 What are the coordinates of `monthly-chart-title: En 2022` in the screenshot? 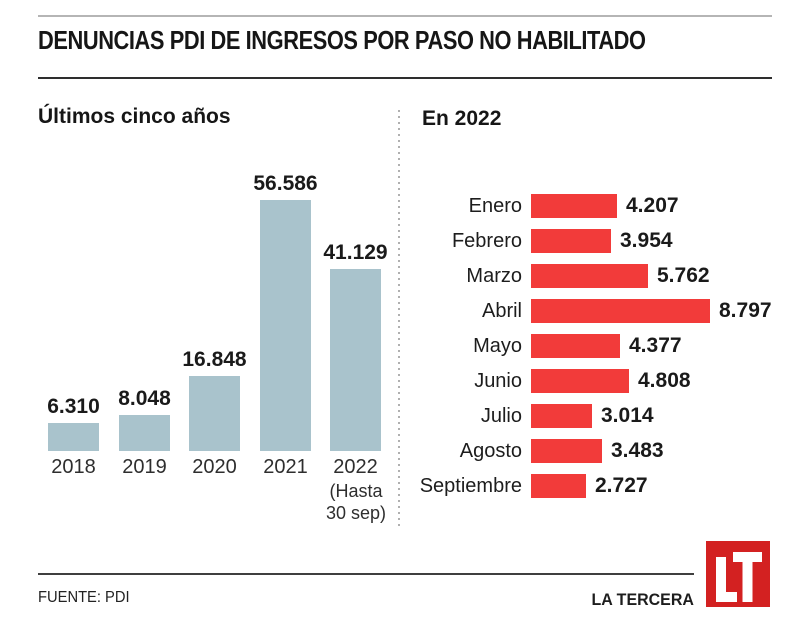 It's located at (462, 118).